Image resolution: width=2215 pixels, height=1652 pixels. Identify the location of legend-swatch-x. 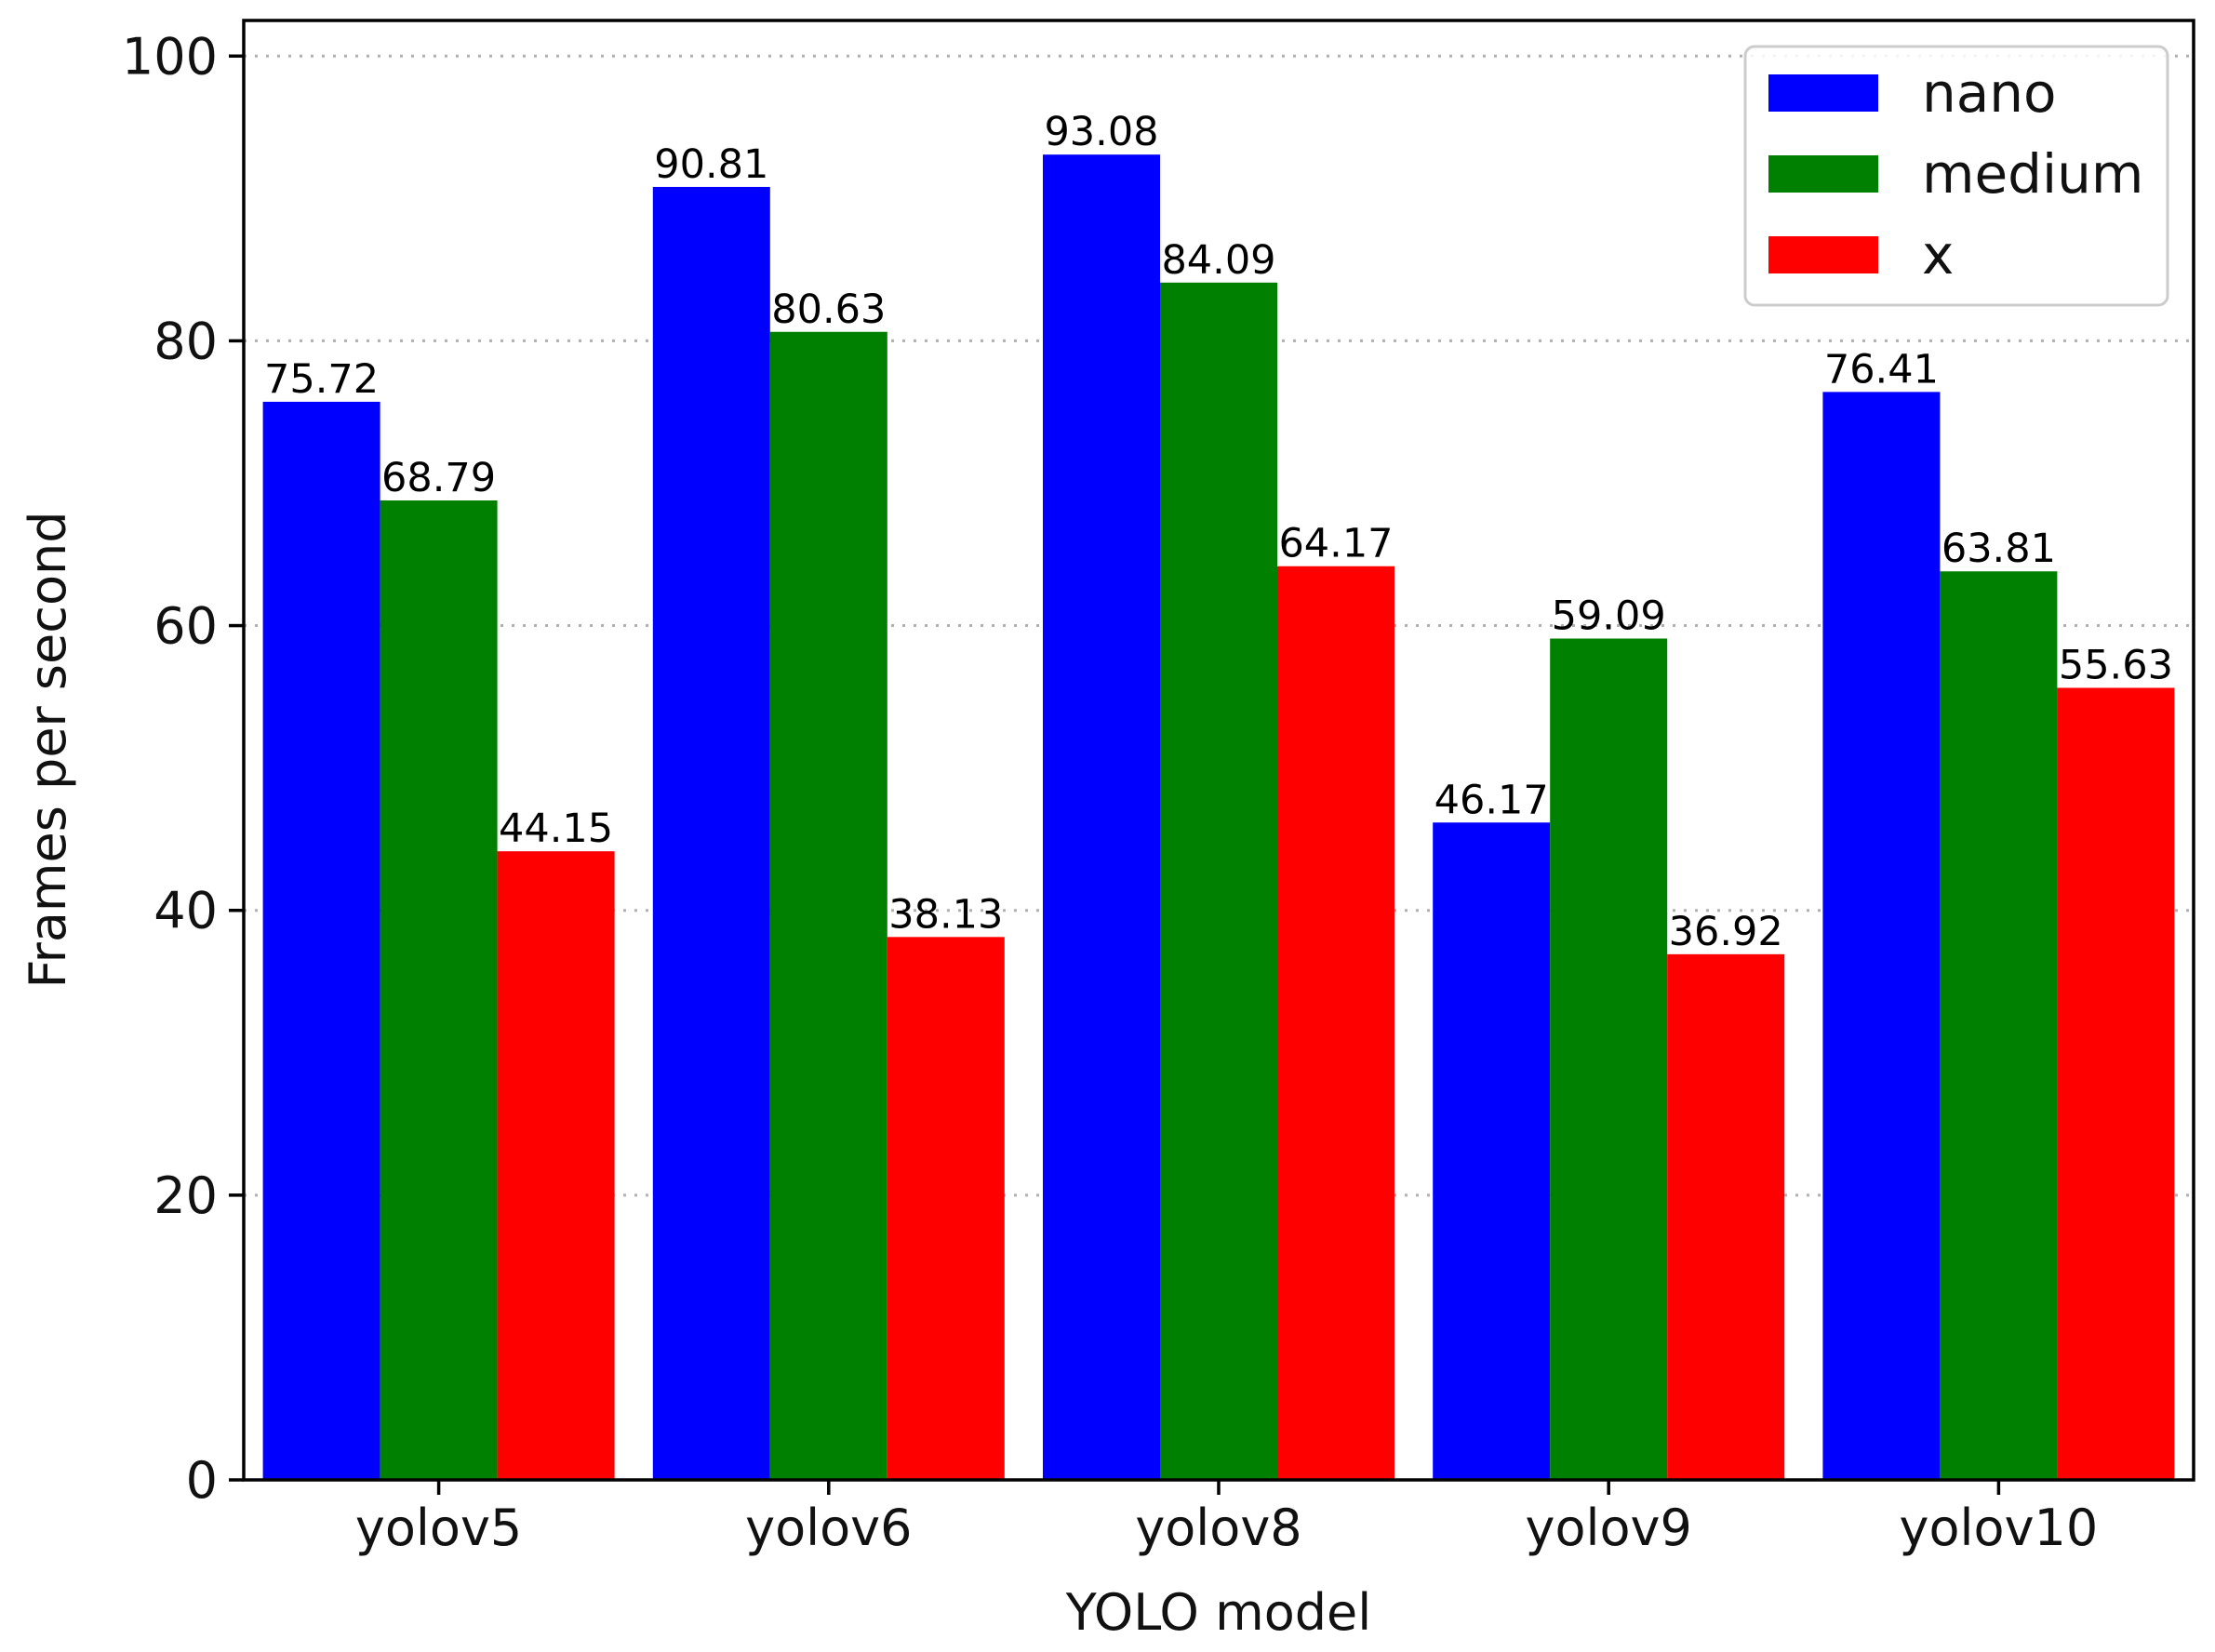
(1823, 254).